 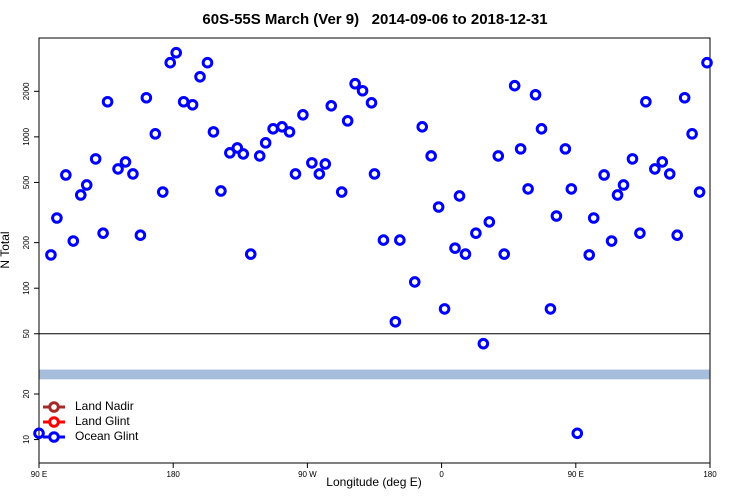 I want to click on y-tick-label: 20, so click(x=26, y=393).